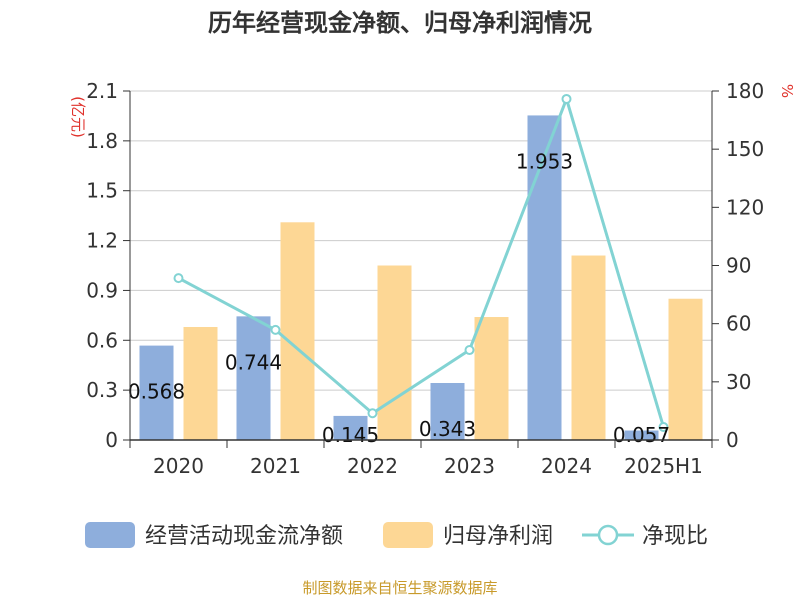  I want to click on legend-swatch-cashflow, so click(110, 535).